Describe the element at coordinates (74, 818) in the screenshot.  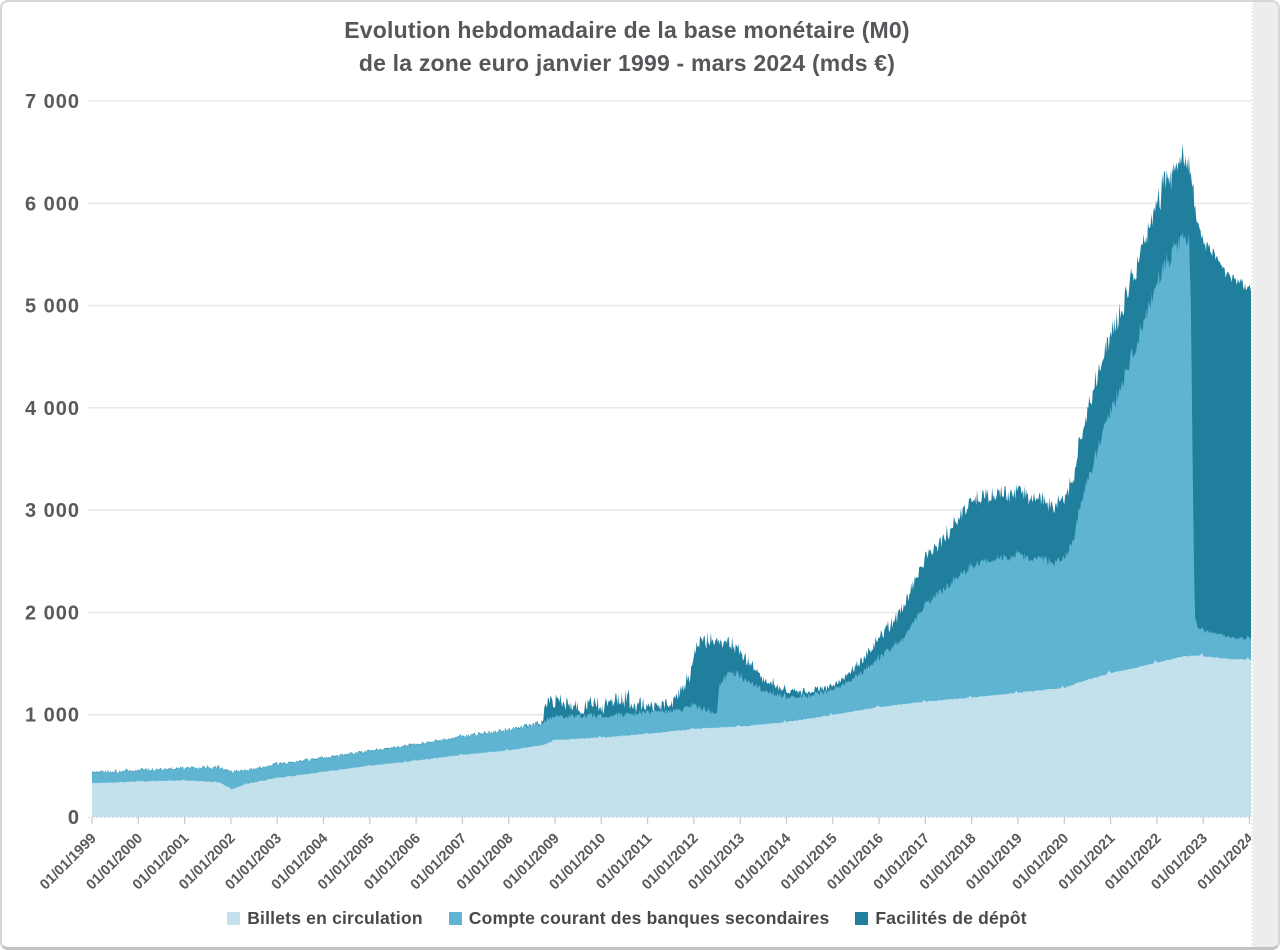
I see `y-axis-label: 0` at that location.